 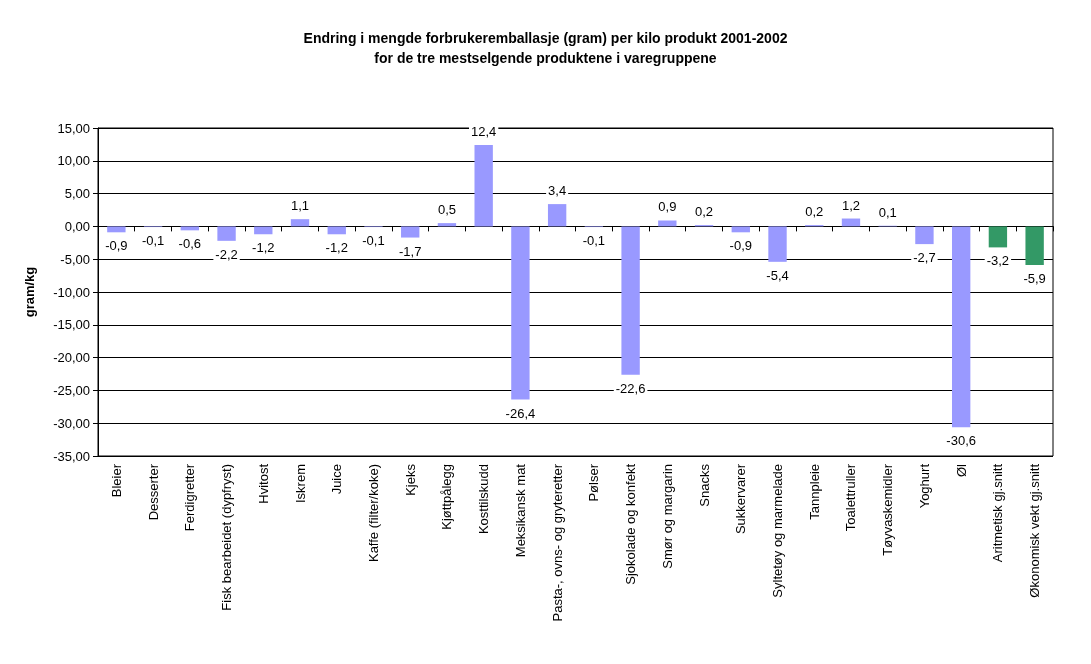 I want to click on x-tick-label: Tannpleie, so click(x=814, y=492).